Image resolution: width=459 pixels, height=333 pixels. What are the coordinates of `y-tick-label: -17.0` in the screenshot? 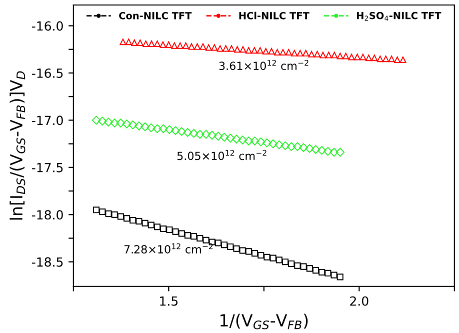 It's located at (47, 121).